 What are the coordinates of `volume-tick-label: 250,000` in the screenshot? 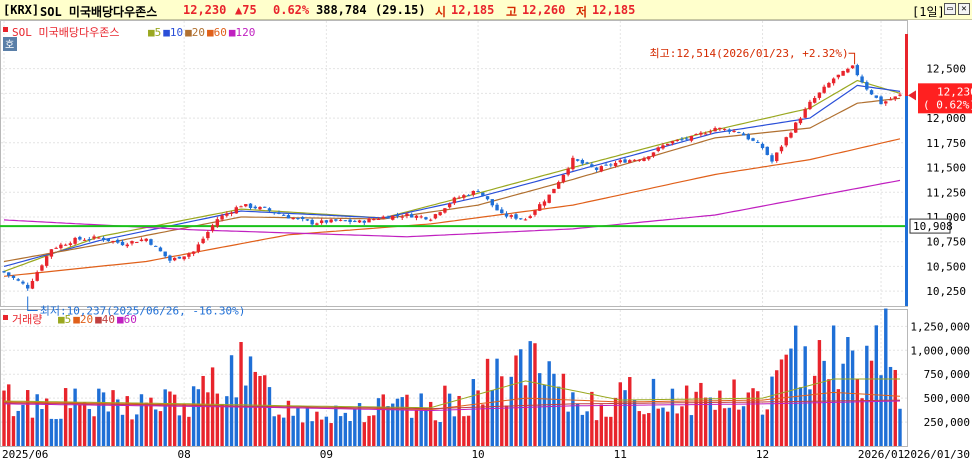 It's located at (947, 422).